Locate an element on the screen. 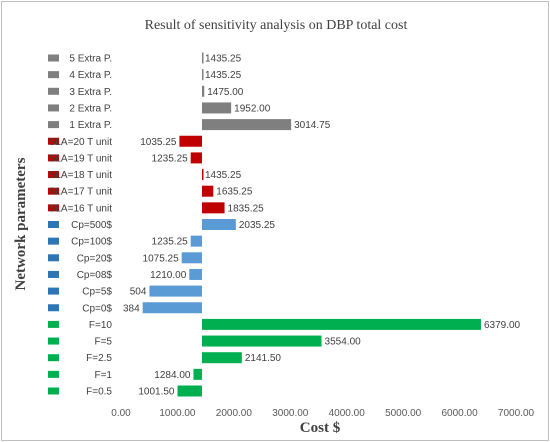 The height and width of the screenshot is (442, 550). x-axis-title: Cost $ is located at coordinates (320, 428).